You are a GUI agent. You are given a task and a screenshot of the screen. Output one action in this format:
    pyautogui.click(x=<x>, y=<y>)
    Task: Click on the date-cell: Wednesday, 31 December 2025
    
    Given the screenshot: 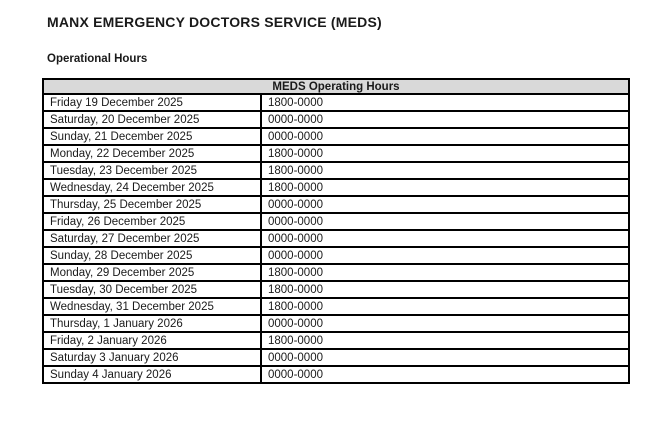 What is the action you would take?
    pyautogui.click(x=152, y=306)
    